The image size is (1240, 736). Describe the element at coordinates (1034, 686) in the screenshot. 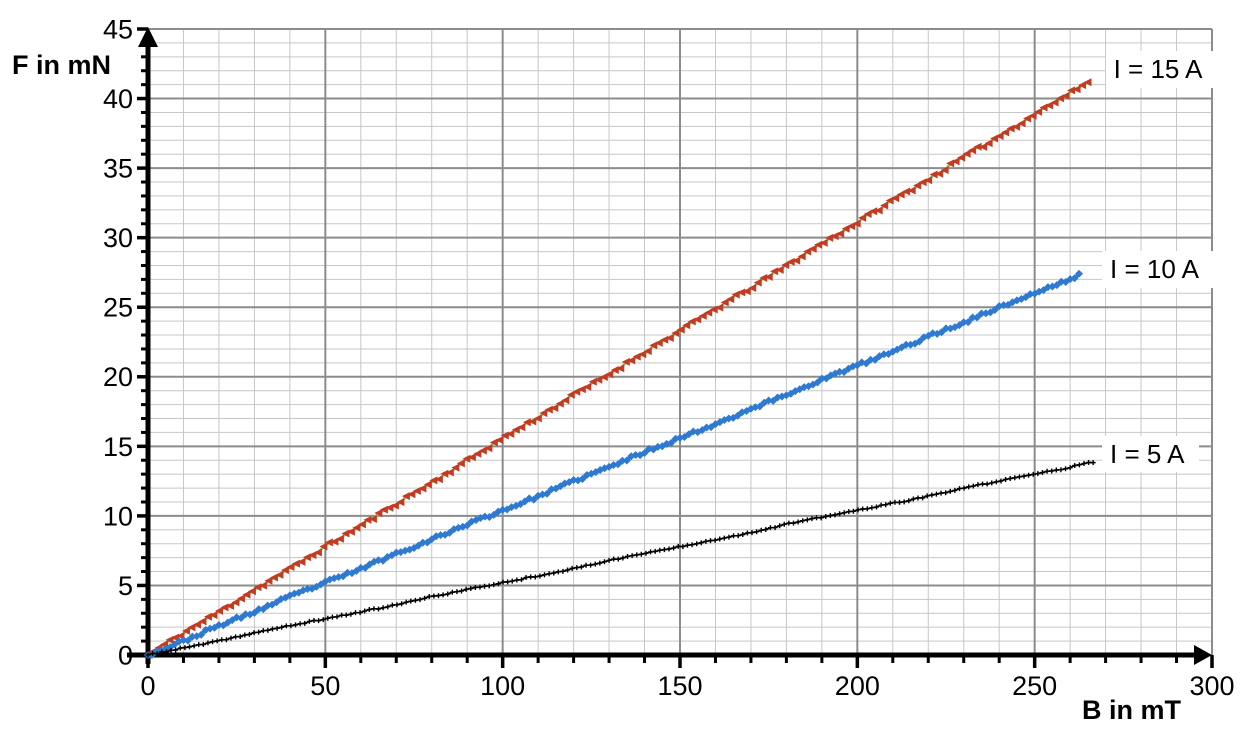

I see `x-tick-label: 250` at that location.